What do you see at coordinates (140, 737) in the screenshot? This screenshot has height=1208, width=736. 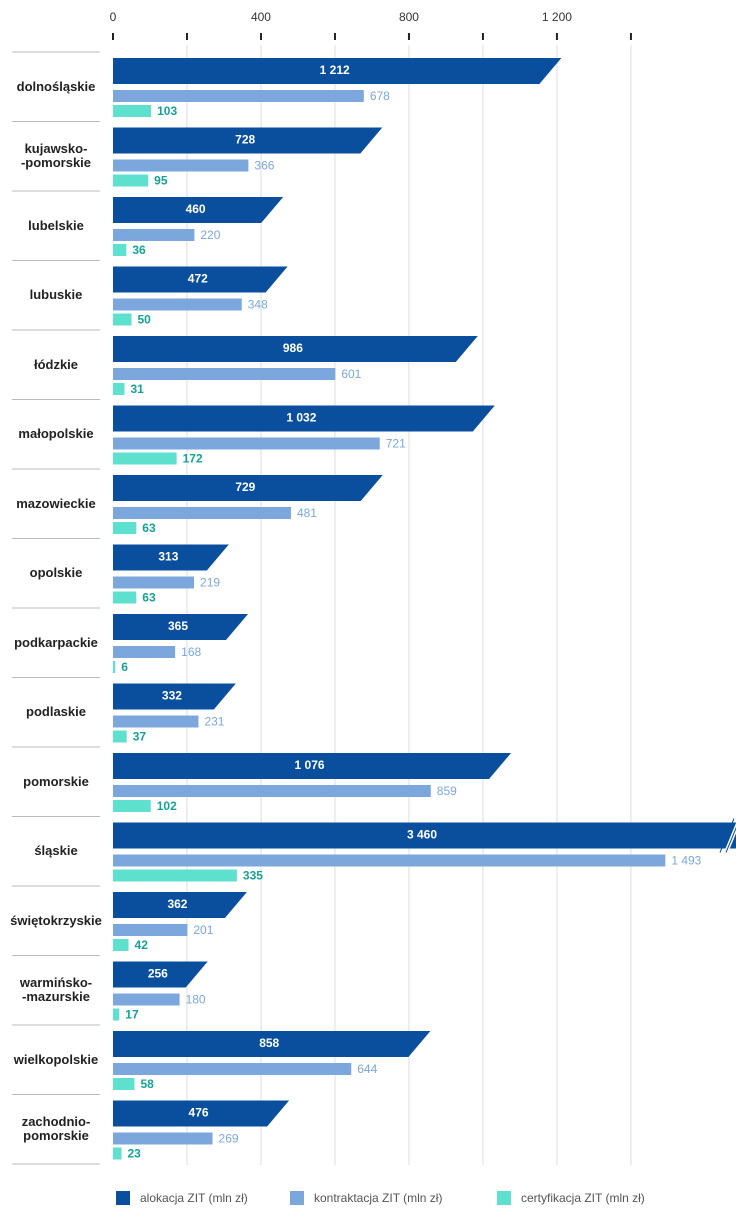 I see `value-label: 37` at bounding box center [140, 737].